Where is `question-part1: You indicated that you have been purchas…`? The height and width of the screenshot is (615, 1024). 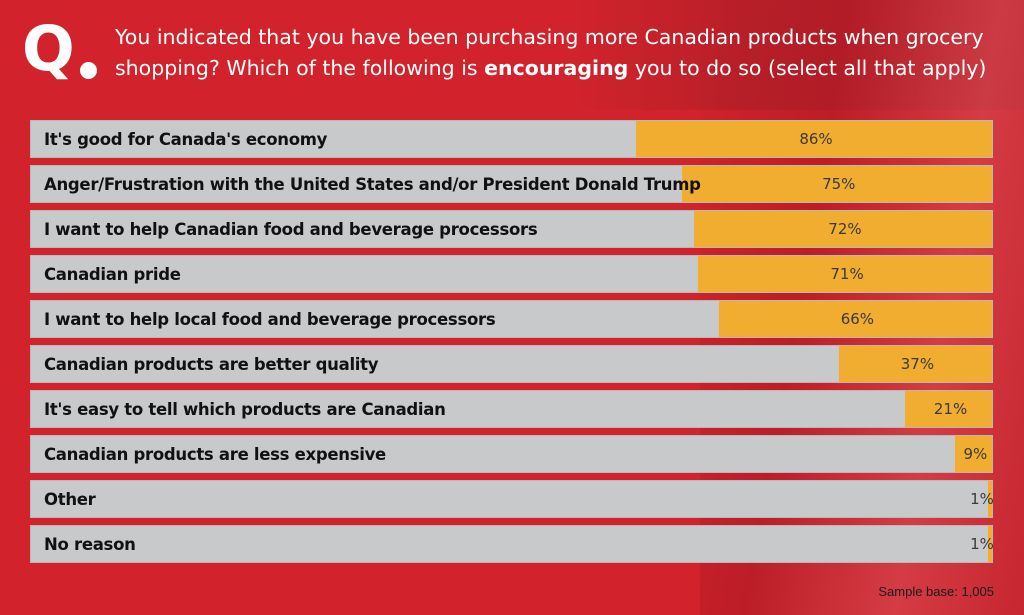 question-part1: You indicated that you have been purchas… is located at coordinates (549, 52).